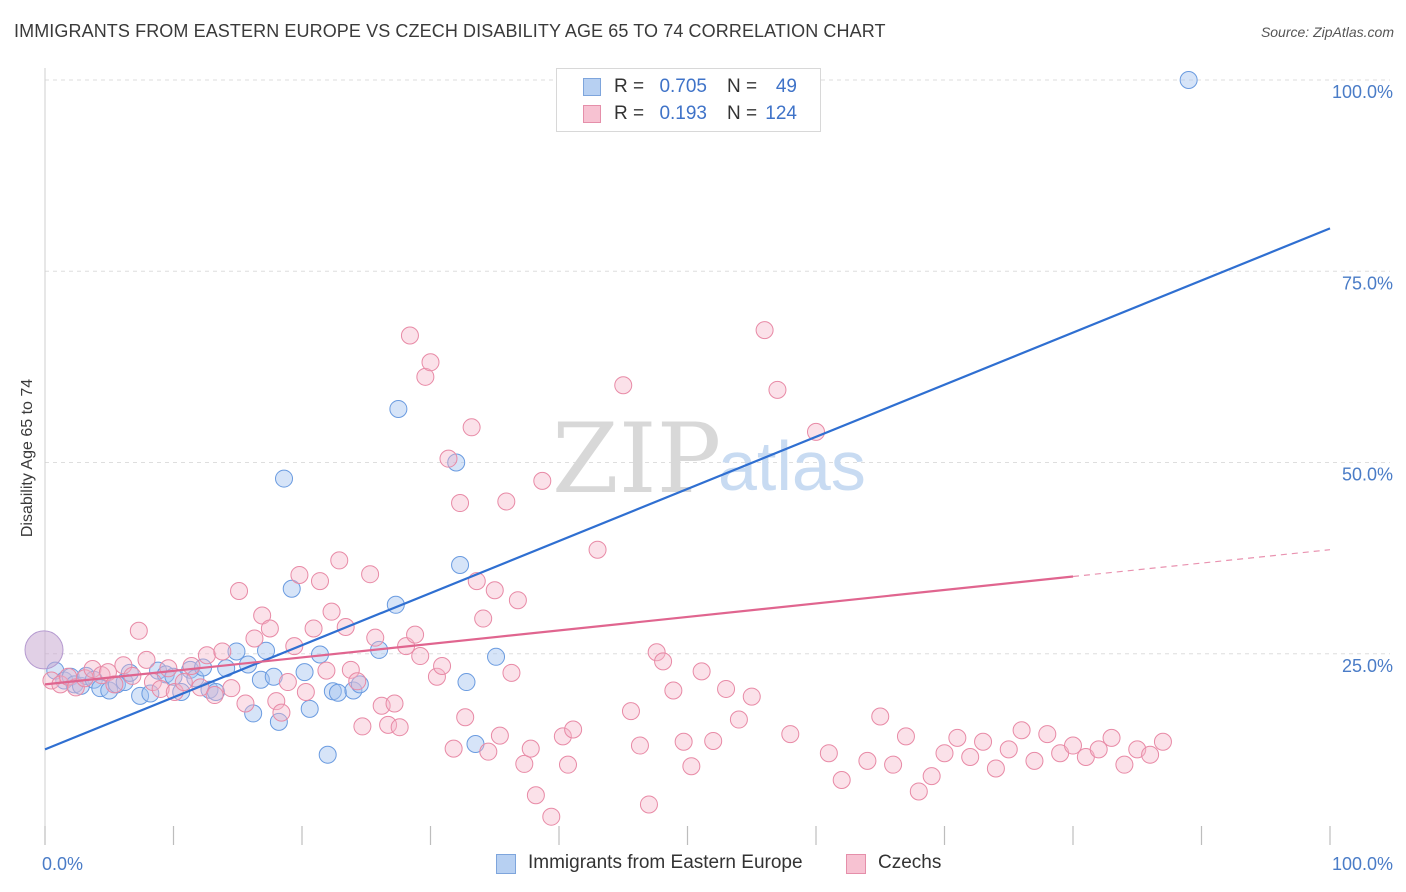  I want to click on legend-row-blue: R = 0.705 N = 49, so click(688, 87).